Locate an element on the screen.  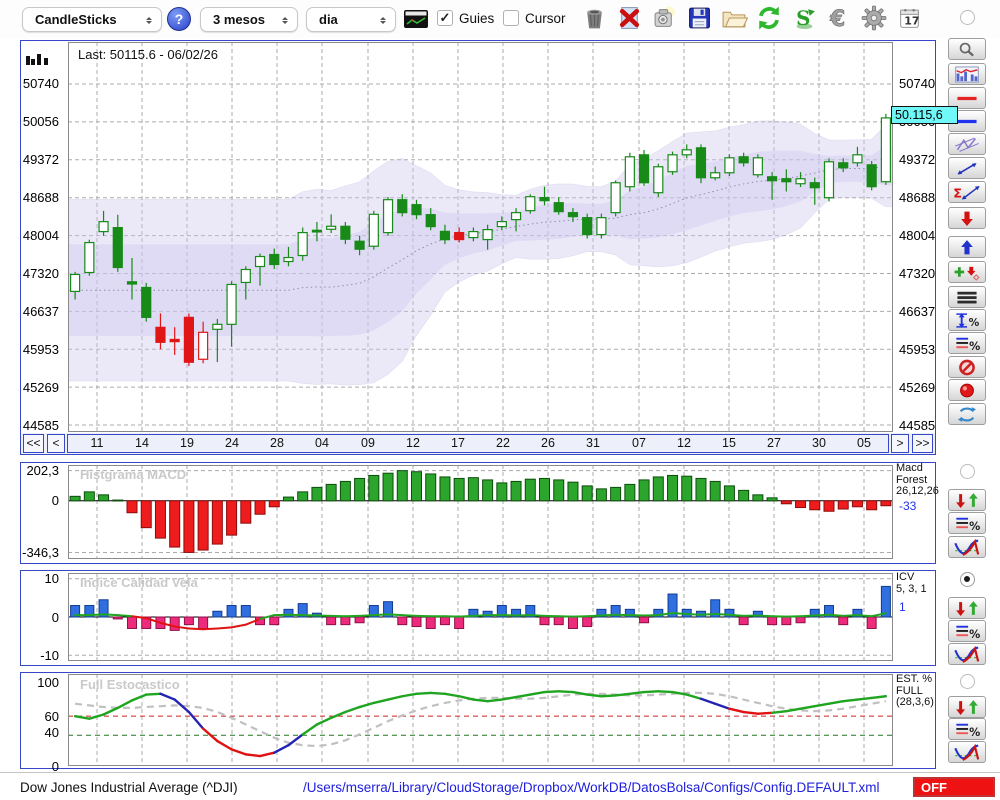
record-button is located at coordinates (967, 390).